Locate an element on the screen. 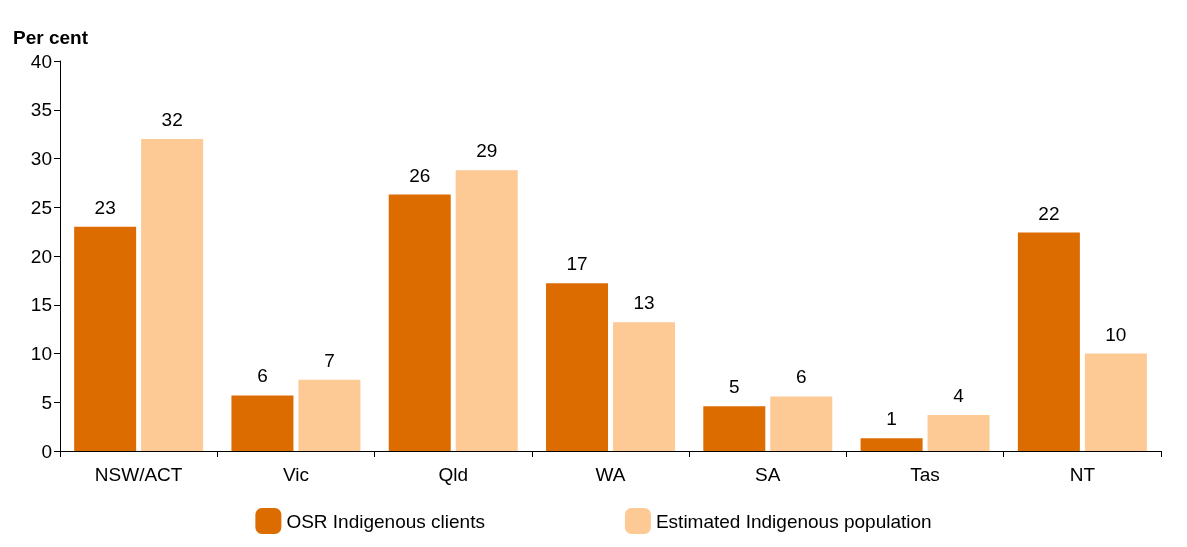 This screenshot has height=547, width=1187. y-tick-label: 30 is located at coordinates (41, 158).